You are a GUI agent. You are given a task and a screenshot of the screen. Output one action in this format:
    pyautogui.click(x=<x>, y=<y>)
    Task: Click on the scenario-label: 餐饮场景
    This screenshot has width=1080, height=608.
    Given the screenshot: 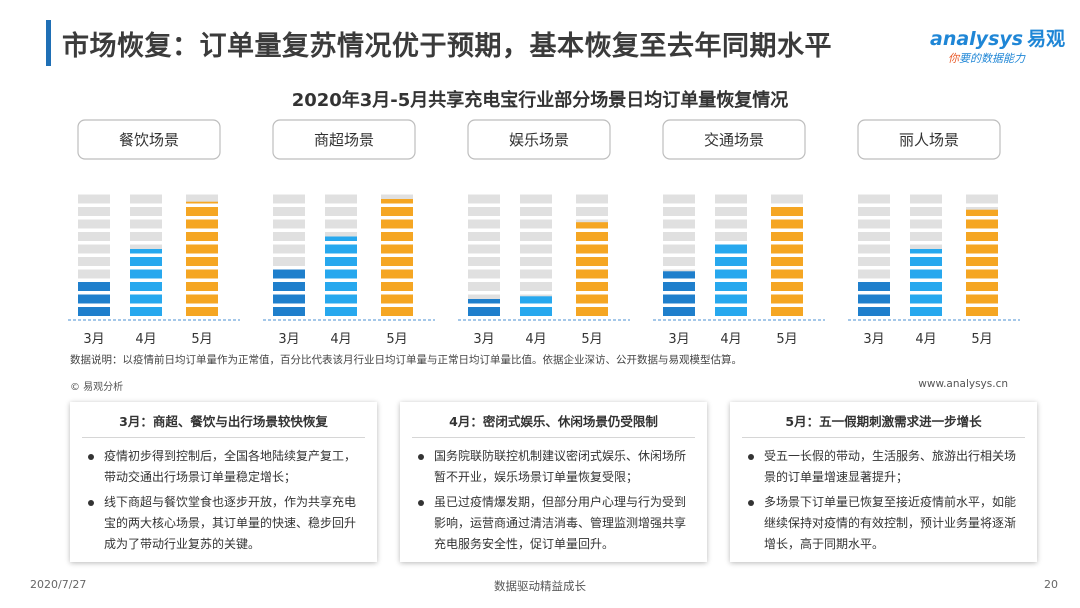 What is the action you would take?
    pyautogui.click(x=149, y=140)
    